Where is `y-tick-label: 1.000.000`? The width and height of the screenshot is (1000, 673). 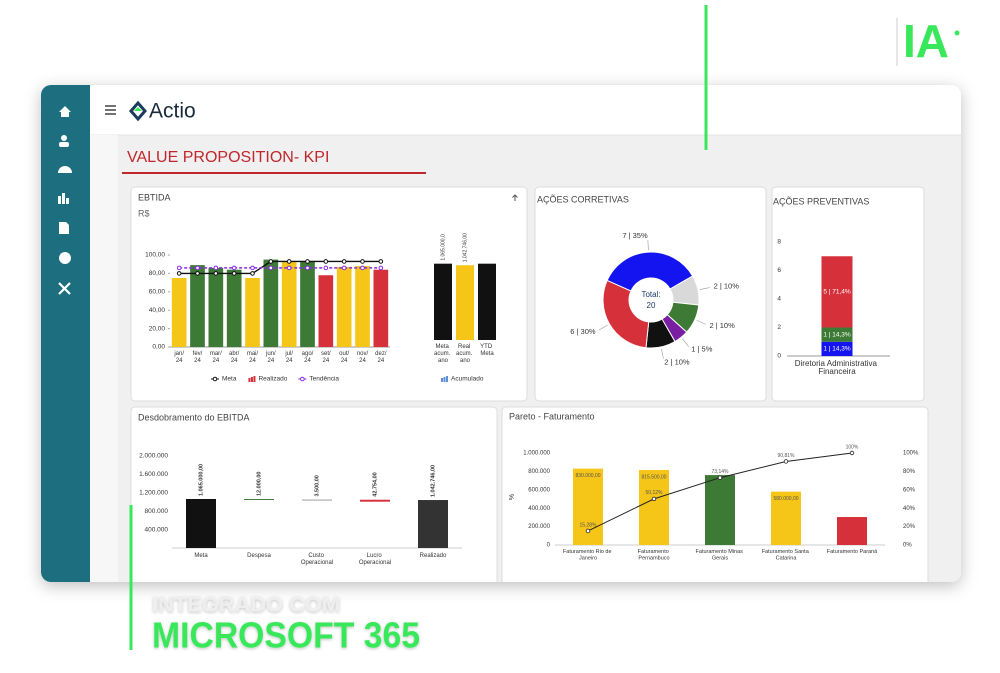
y-tick-label: 1.000.000 is located at coordinates (536, 454).